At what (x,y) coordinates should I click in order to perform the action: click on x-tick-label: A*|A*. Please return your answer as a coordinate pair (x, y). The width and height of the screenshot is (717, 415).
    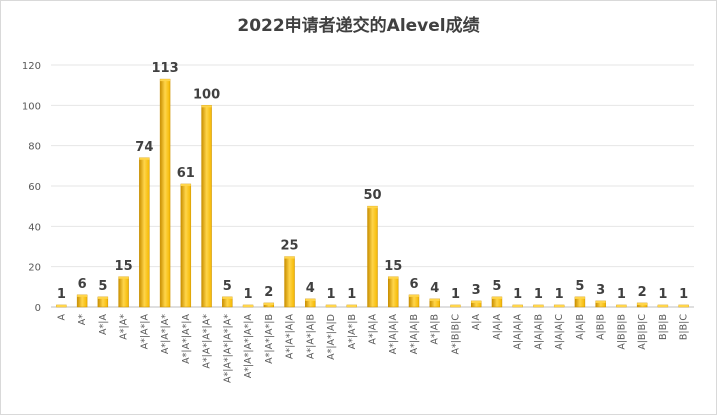
    Looking at the image, I should click on (124, 327).